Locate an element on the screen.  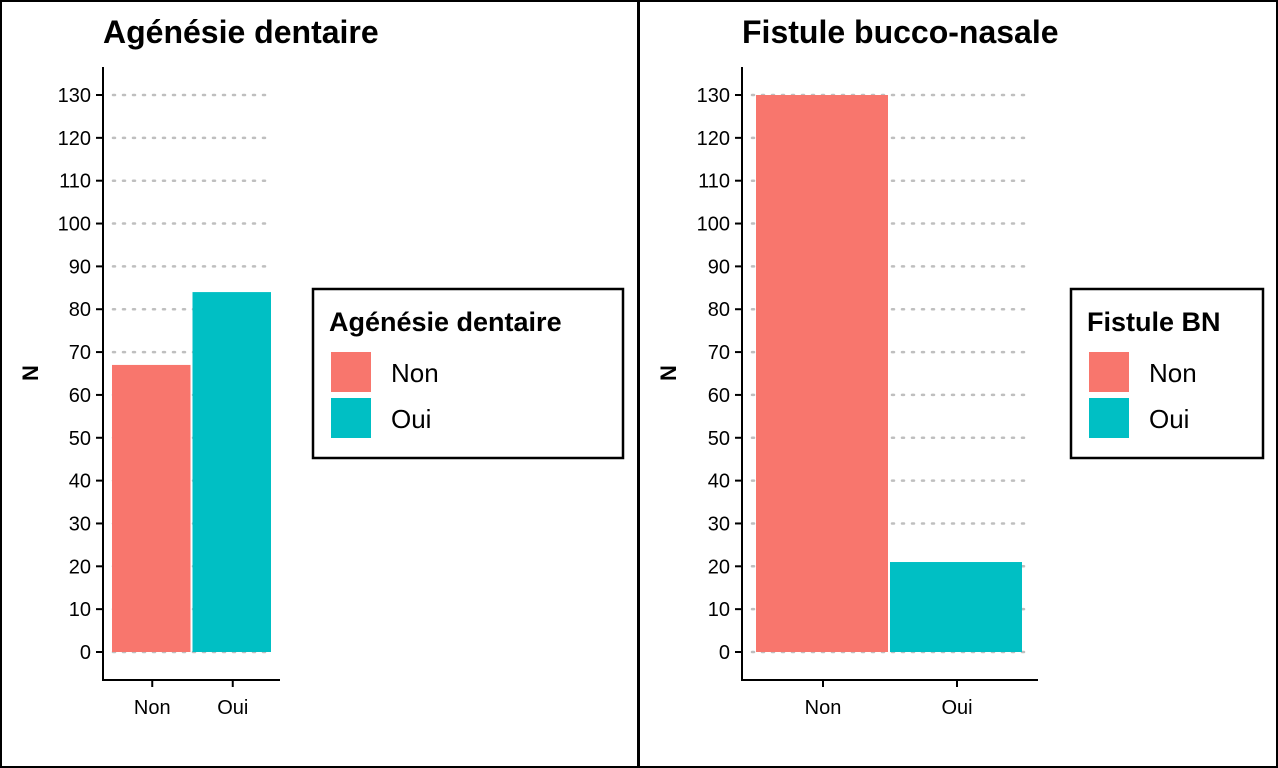
chart-title: Agénésie dentaire is located at coordinates (241, 32).